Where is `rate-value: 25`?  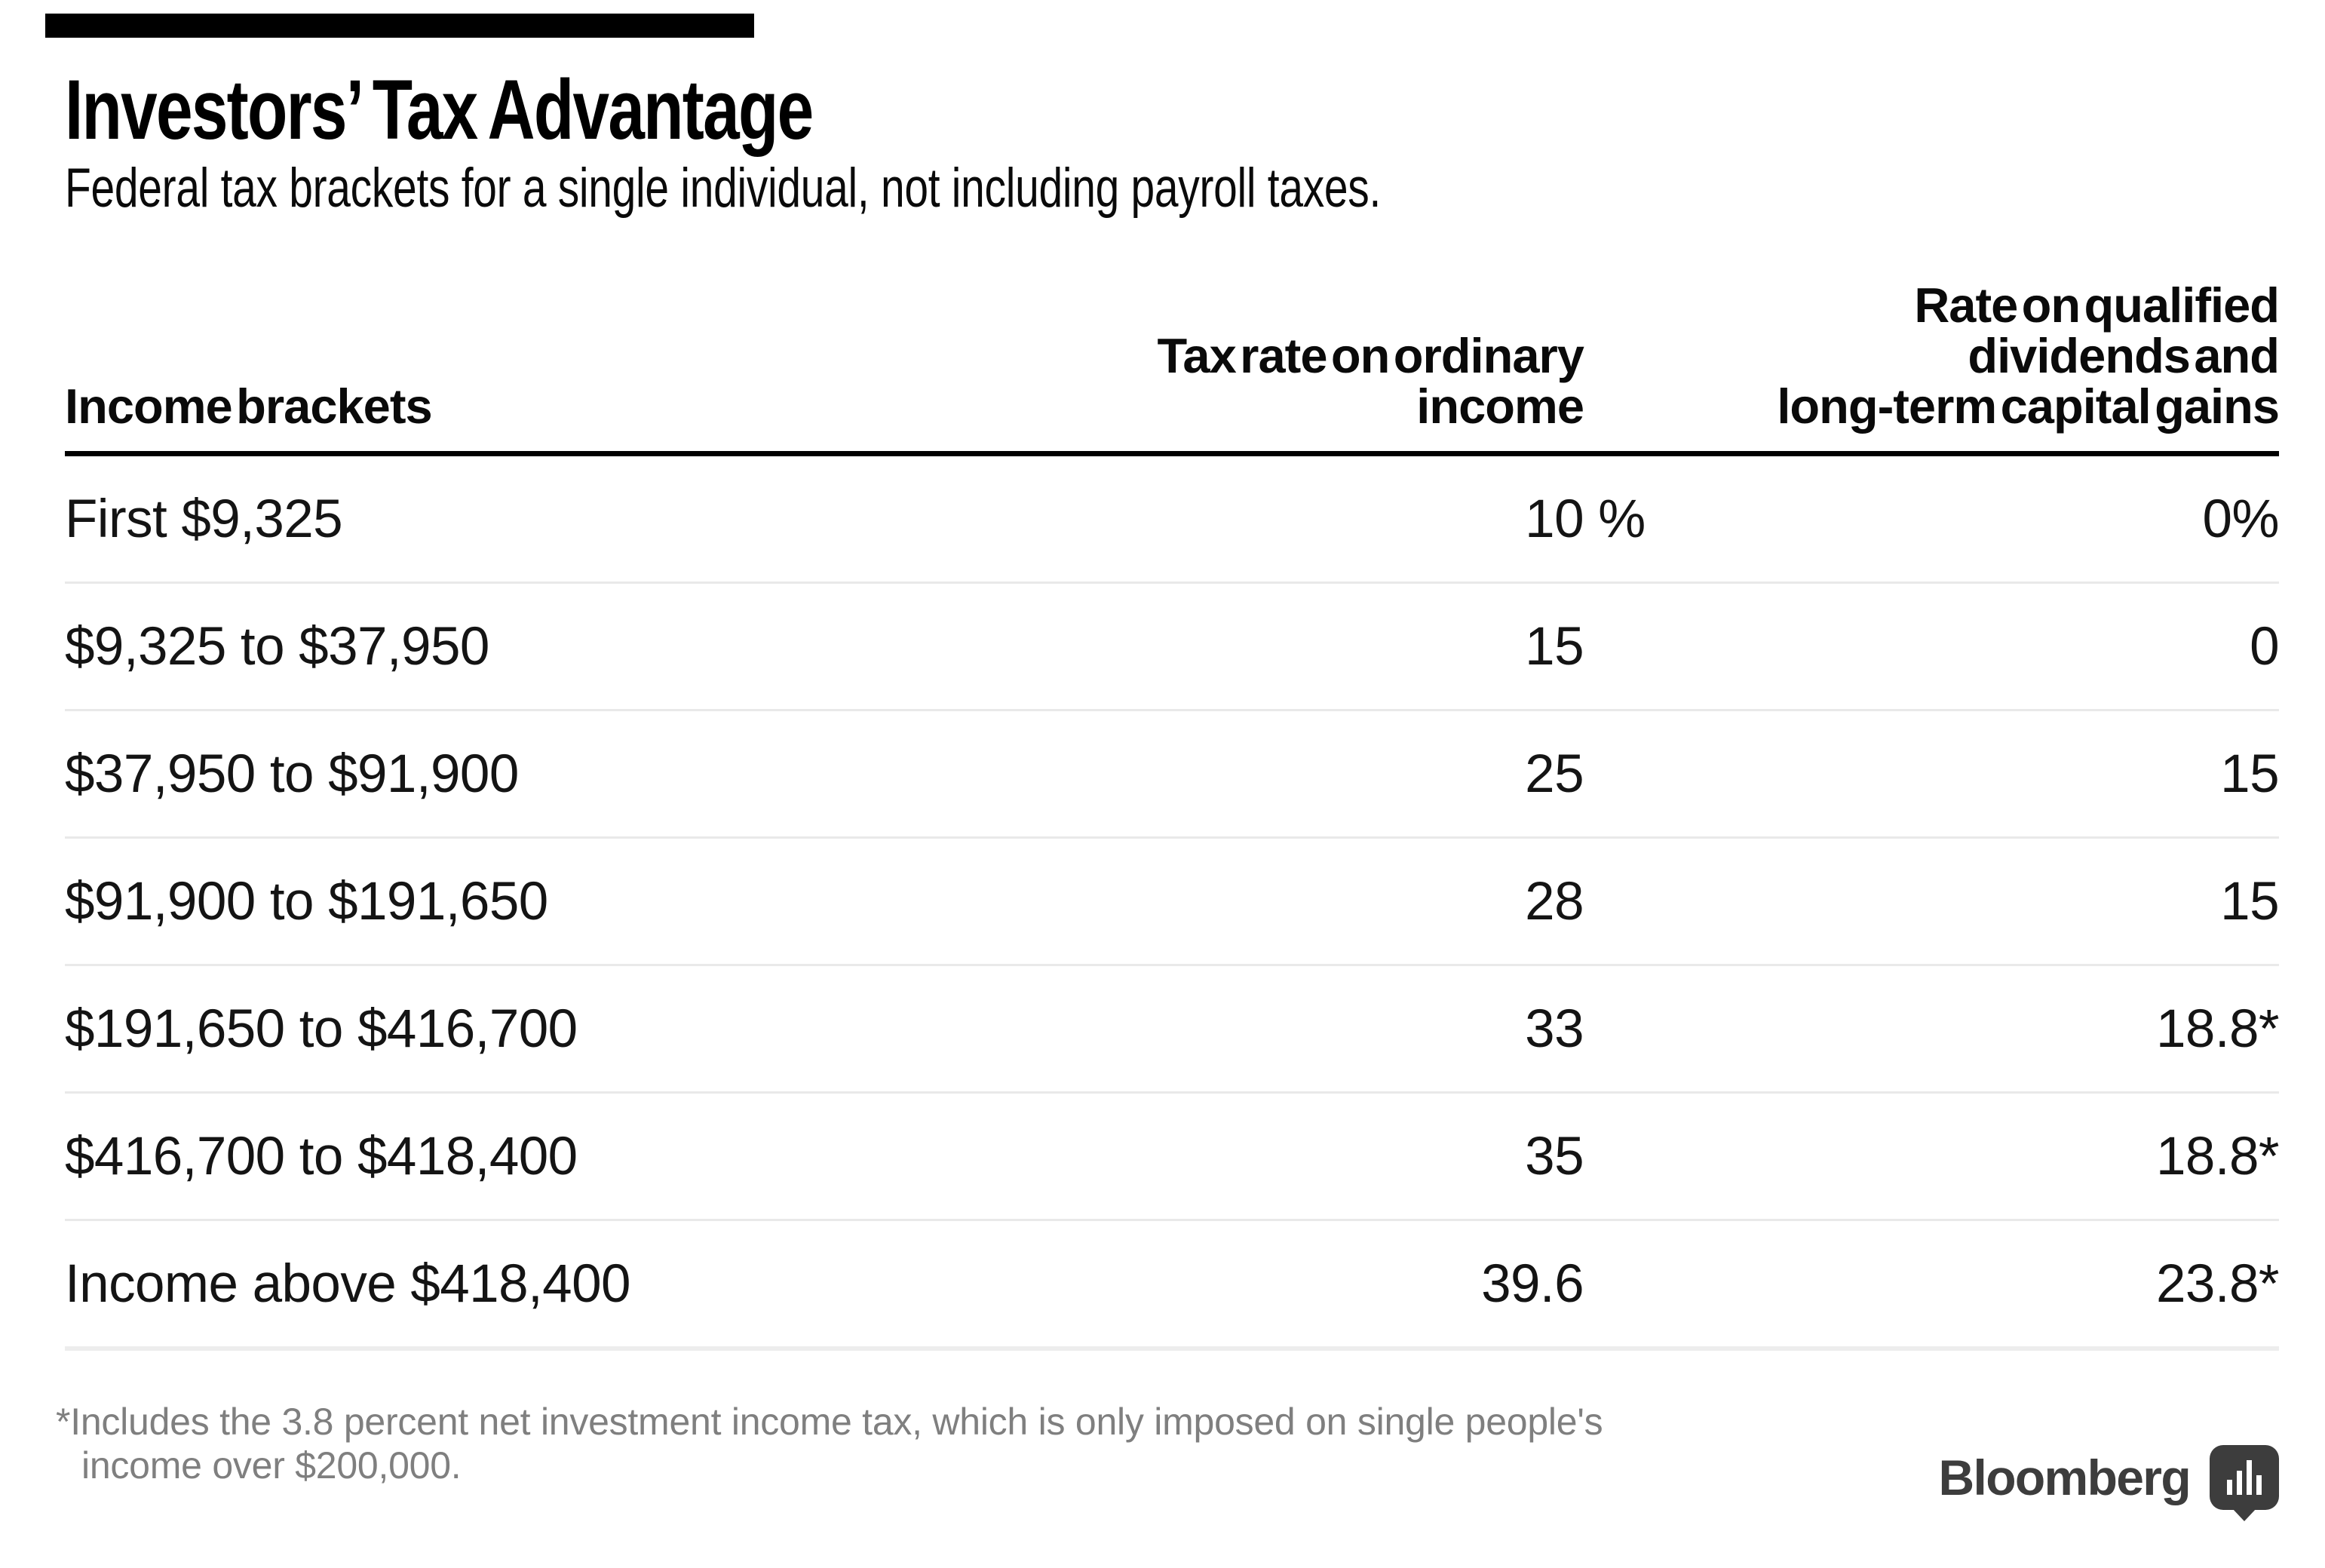 rate-value: 25 is located at coordinates (1554, 774).